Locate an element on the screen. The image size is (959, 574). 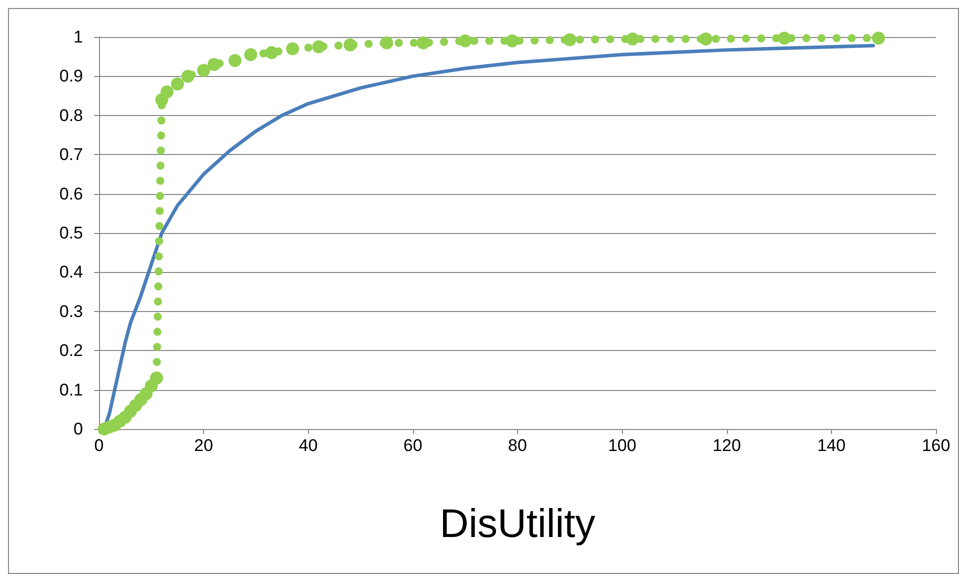
x-tick-label: 20 is located at coordinates (204, 445).